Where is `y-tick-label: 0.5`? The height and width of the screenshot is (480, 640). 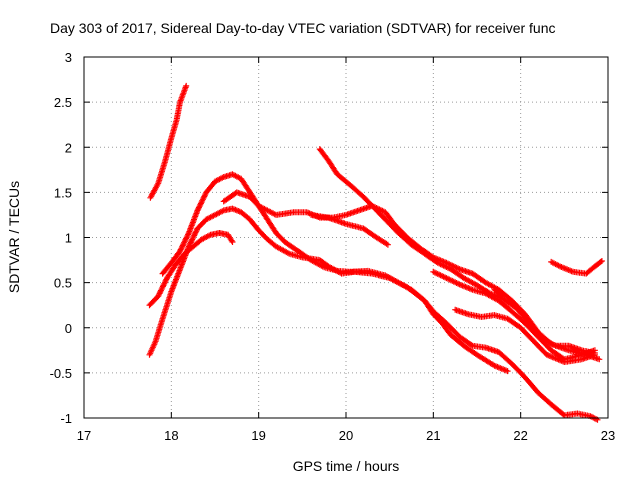 y-tick-label: 0.5 is located at coordinates (63, 283).